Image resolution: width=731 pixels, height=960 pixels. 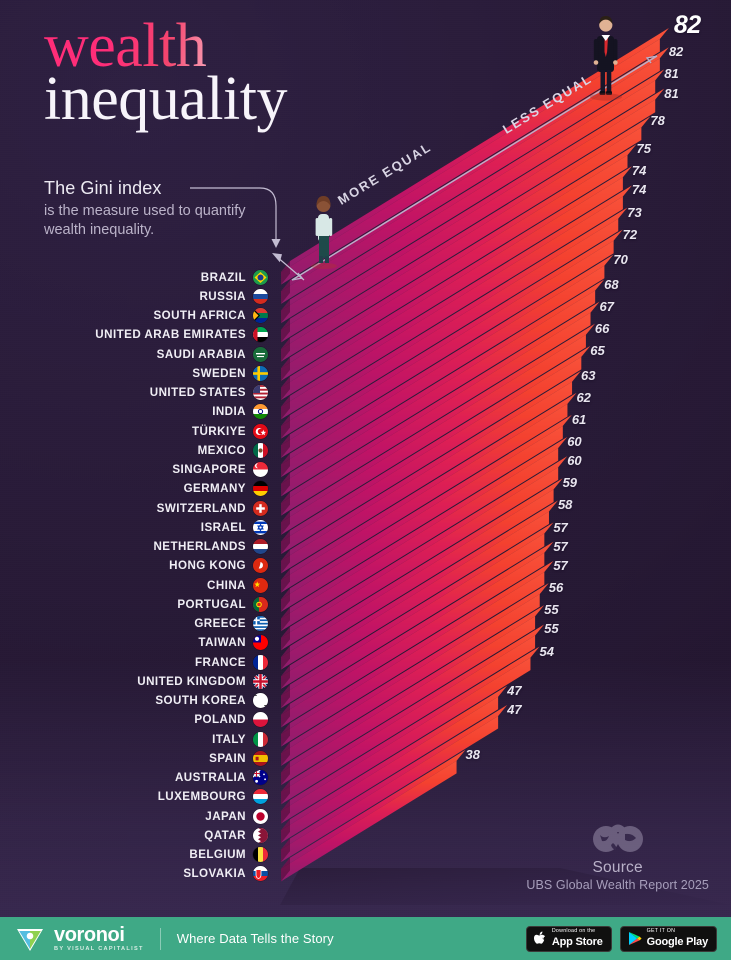 What do you see at coordinates (583, 397) in the screenshot?
I see `bar-value-label: 62` at bounding box center [583, 397].